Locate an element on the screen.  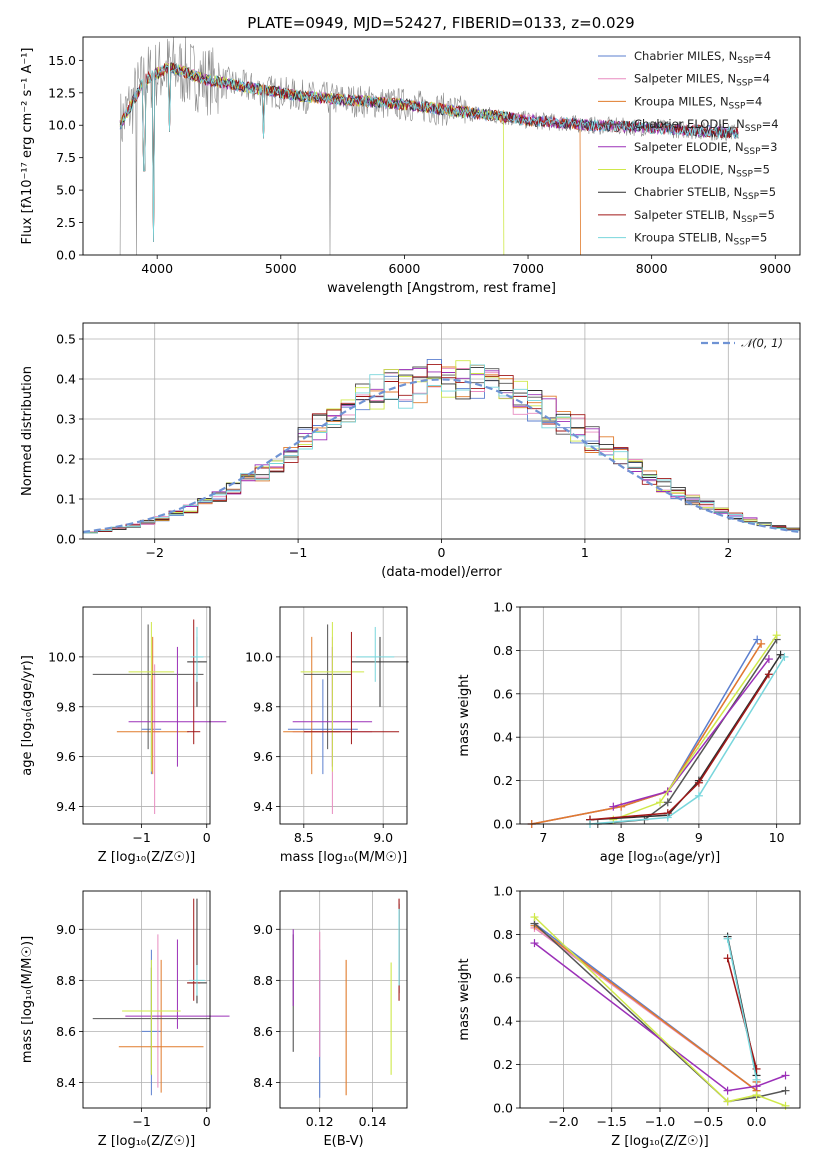
y-tick-label: 8.8 is located at coordinates (66, 980).